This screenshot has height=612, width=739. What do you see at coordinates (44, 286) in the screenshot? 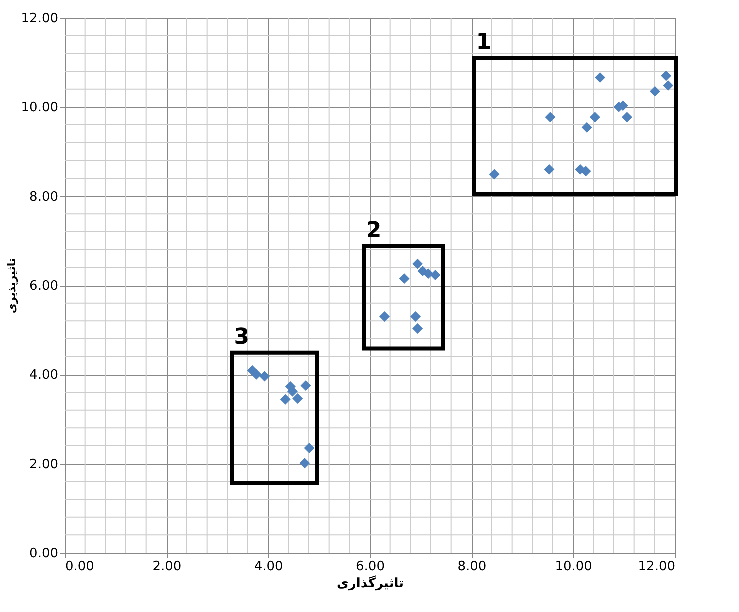
I see `y-tick-label: 6.00` at bounding box center [44, 286].